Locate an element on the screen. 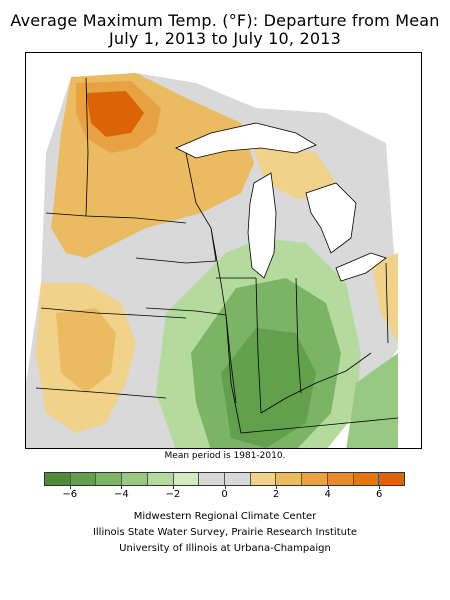  legend-tick-label: 6 is located at coordinates (379, 494).